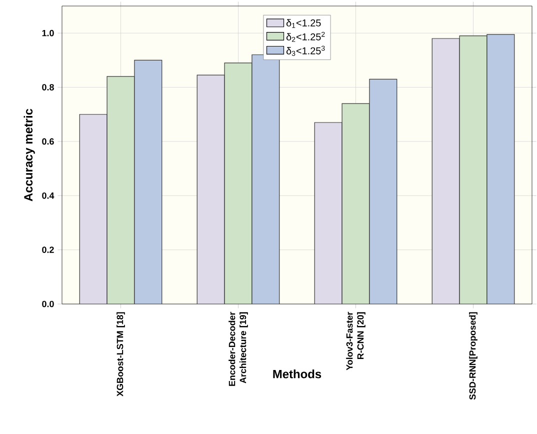 The width and height of the screenshot is (537, 434). What do you see at coordinates (473, 356) in the screenshot?
I see `x-tick-label: SSD-RNN[Proposed]` at bounding box center [473, 356].